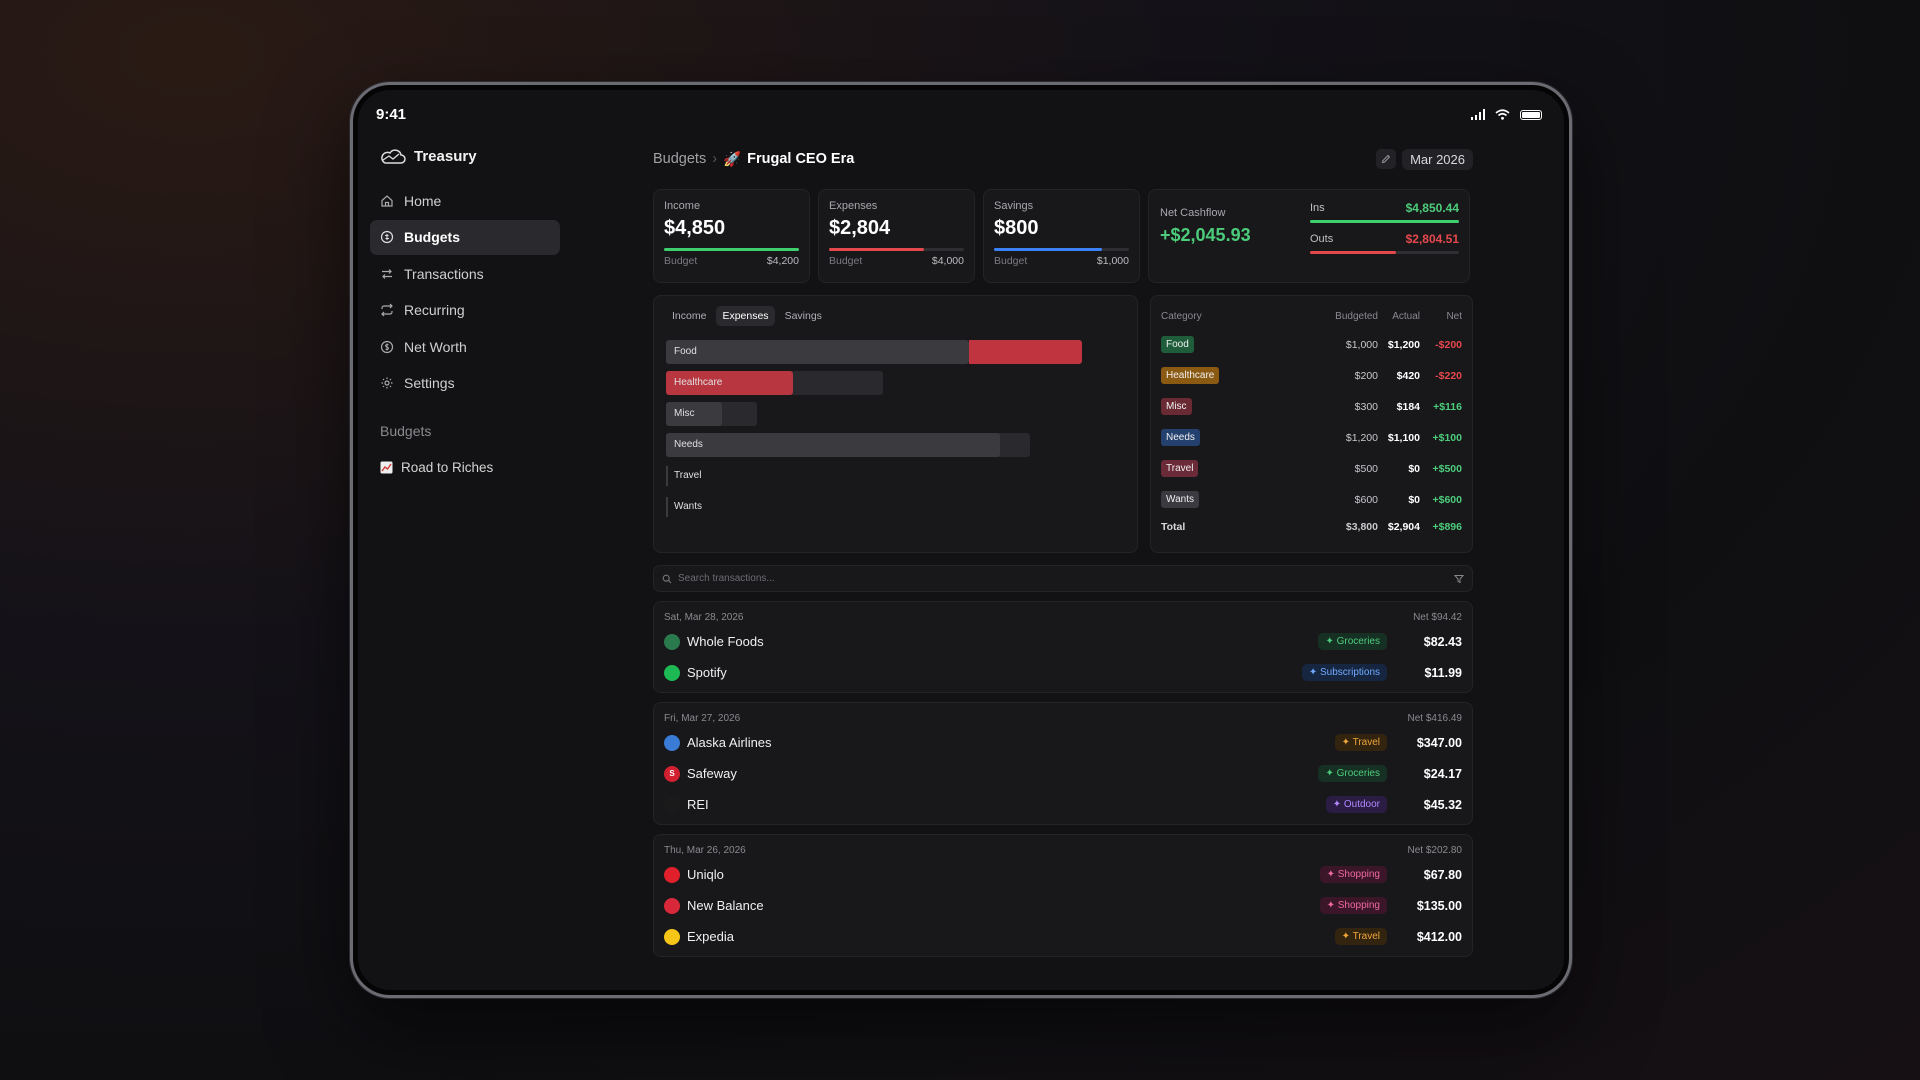  Describe the element at coordinates (689, 316) in the screenshot. I see `tab-income: Income` at that location.